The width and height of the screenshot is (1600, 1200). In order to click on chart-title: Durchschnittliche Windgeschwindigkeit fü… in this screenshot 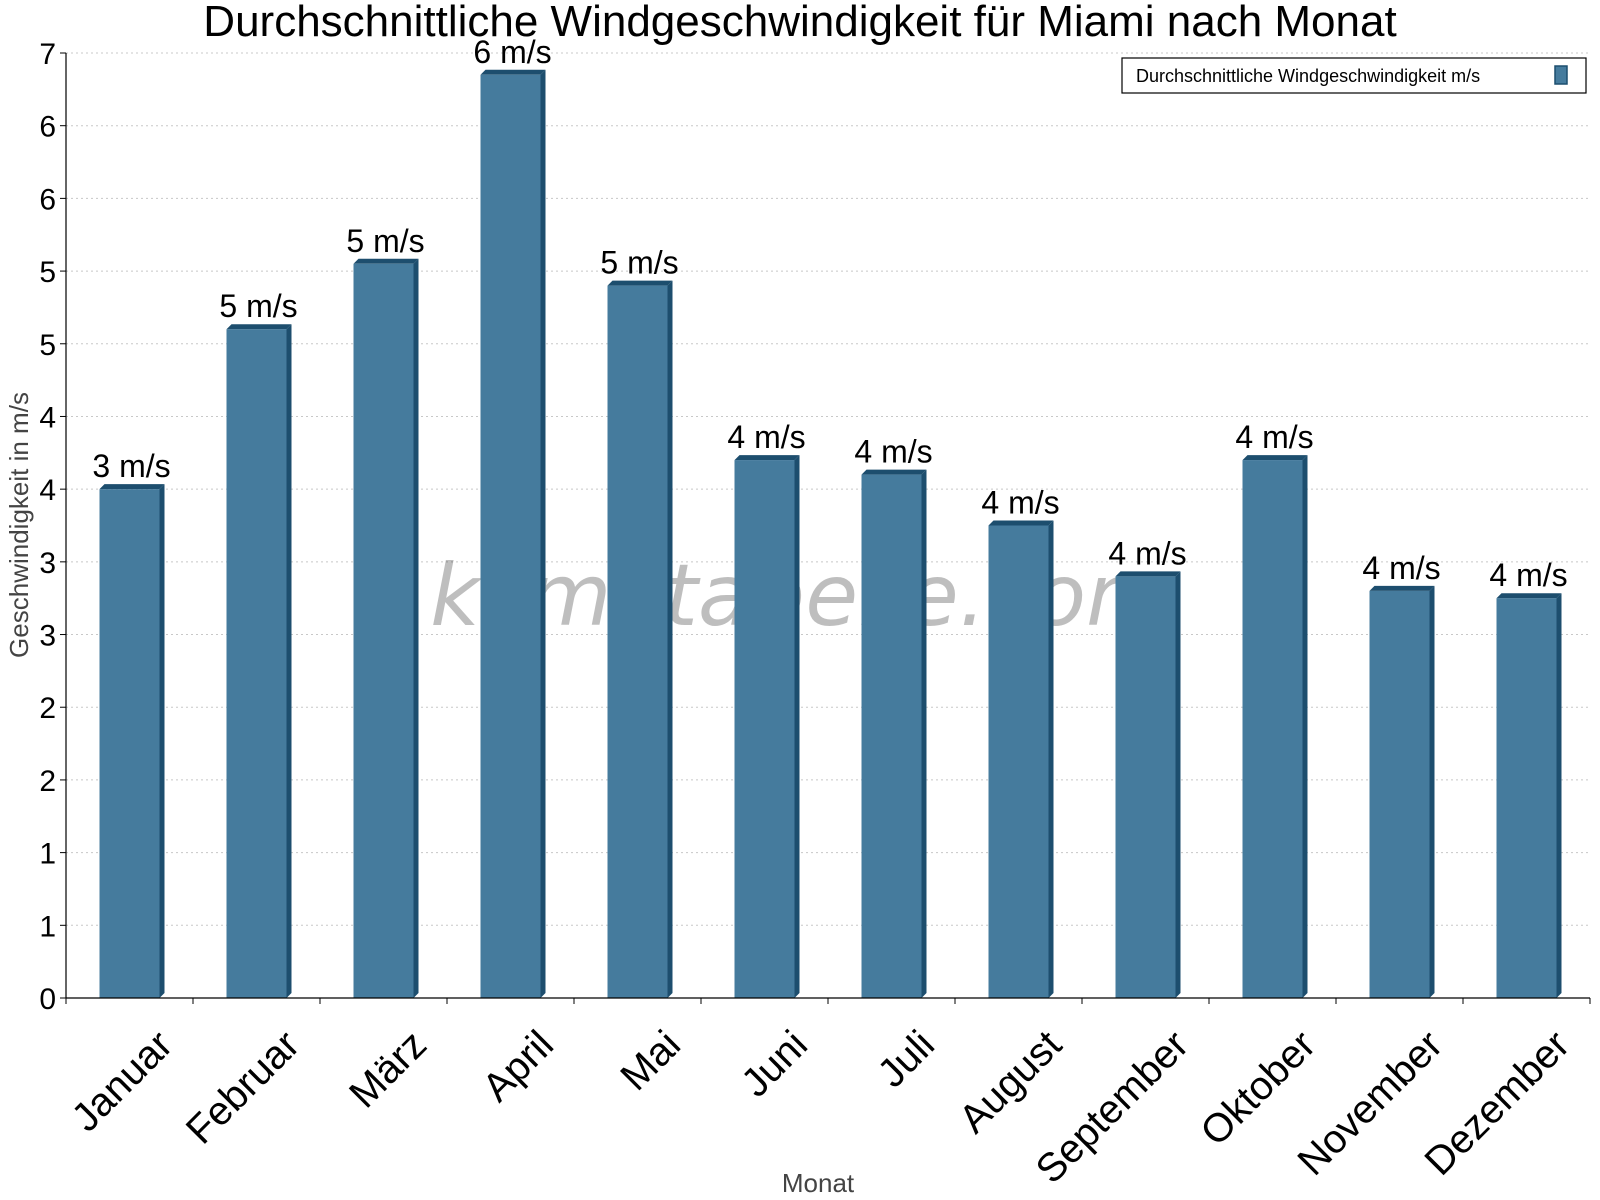, I will do `click(799, 23)`.